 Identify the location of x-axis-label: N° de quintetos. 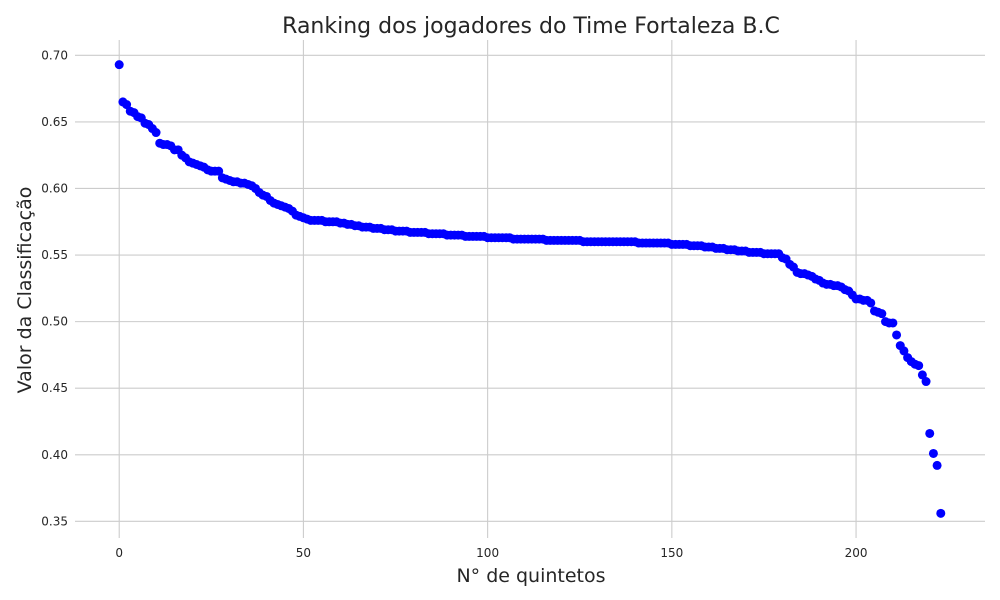
(530, 576).